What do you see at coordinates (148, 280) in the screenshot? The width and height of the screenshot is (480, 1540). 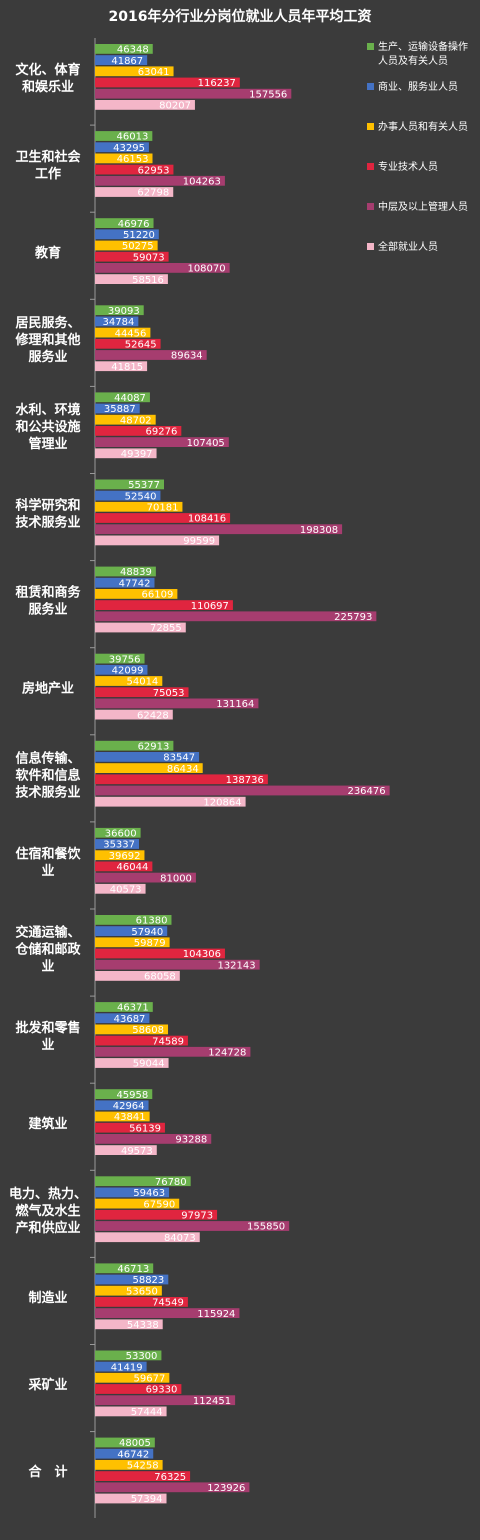 I see `value-label: 58516` at bounding box center [148, 280].